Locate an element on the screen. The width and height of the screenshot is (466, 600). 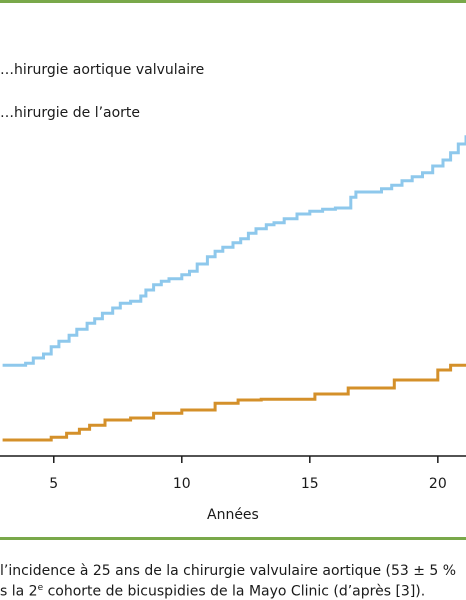
x-tick-label: 10 is located at coordinates (182, 484).